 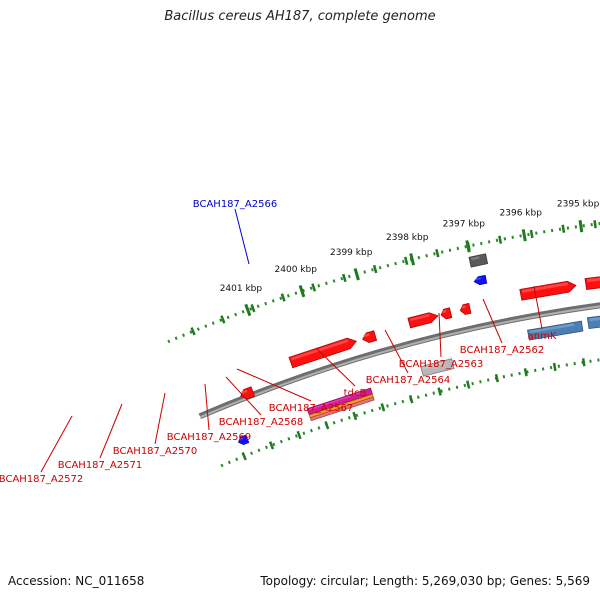 I want to click on gene-blue-small-body, so click(x=480, y=280).